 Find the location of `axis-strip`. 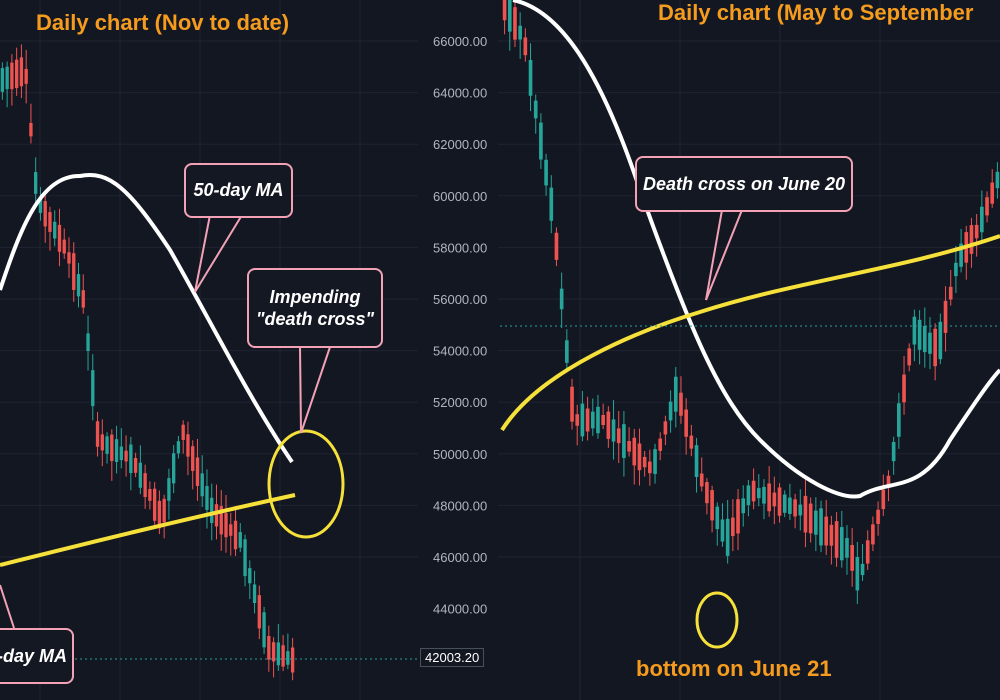

axis-strip is located at coordinates (458, 350).